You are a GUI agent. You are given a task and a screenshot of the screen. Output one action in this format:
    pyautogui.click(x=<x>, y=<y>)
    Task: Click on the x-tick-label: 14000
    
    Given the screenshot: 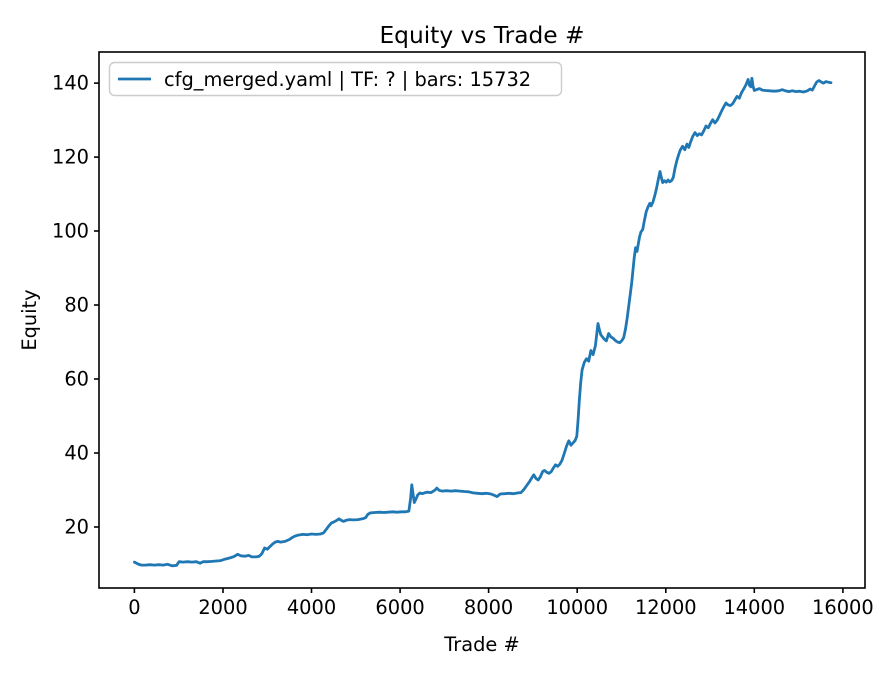 What is the action you would take?
    pyautogui.click(x=754, y=607)
    